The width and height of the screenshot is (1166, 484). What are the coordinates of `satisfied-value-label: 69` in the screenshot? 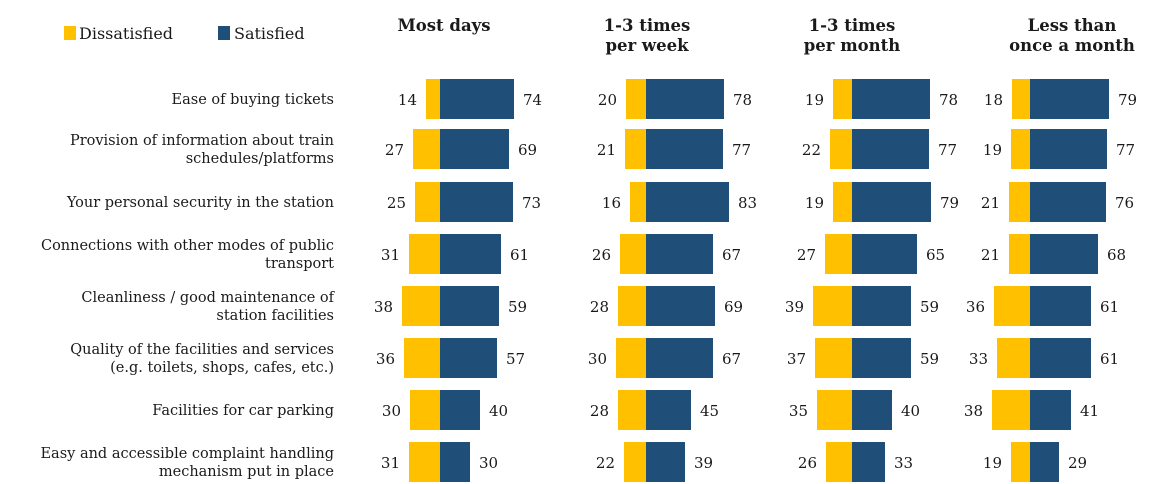 It's located at (733, 307).